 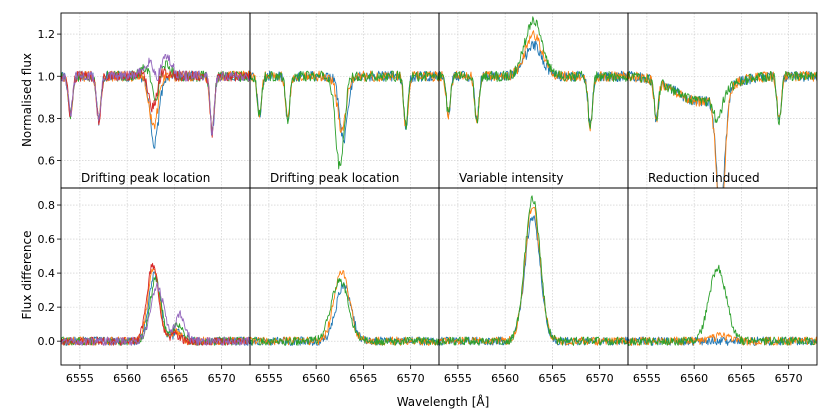 What do you see at coordinates (47, 161) in the screenshot?
I see `y-tick-label-0: 0.6` at bounding box center [47, 161].